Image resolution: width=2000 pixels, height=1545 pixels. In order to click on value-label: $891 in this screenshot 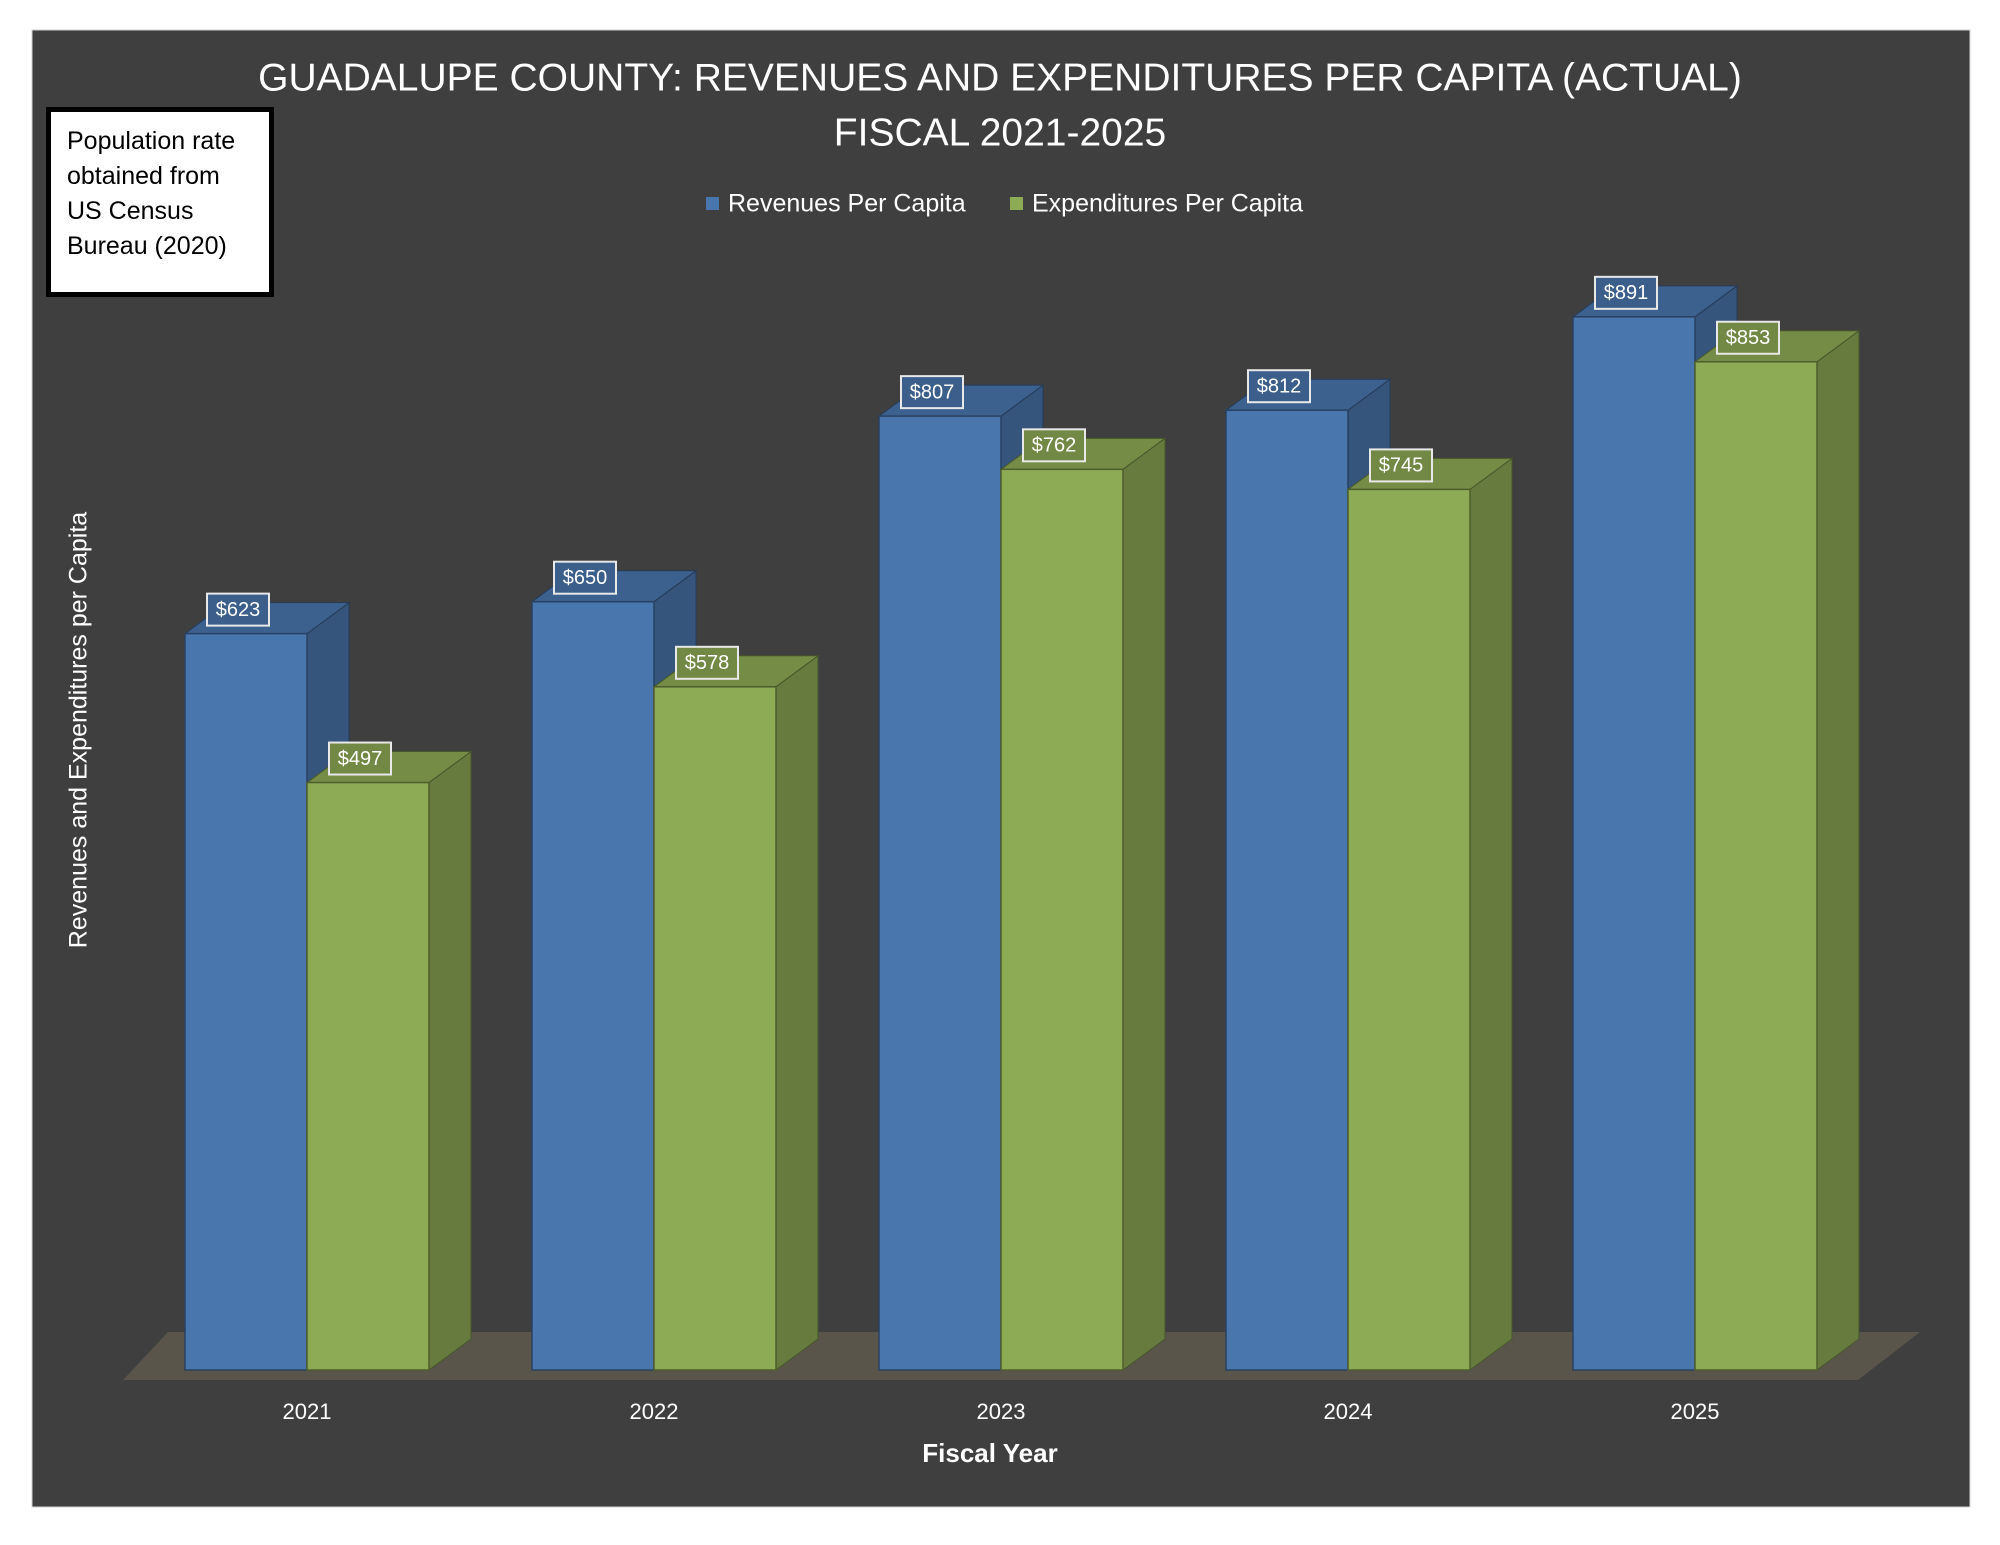, I will do `click(1626, 293)`.